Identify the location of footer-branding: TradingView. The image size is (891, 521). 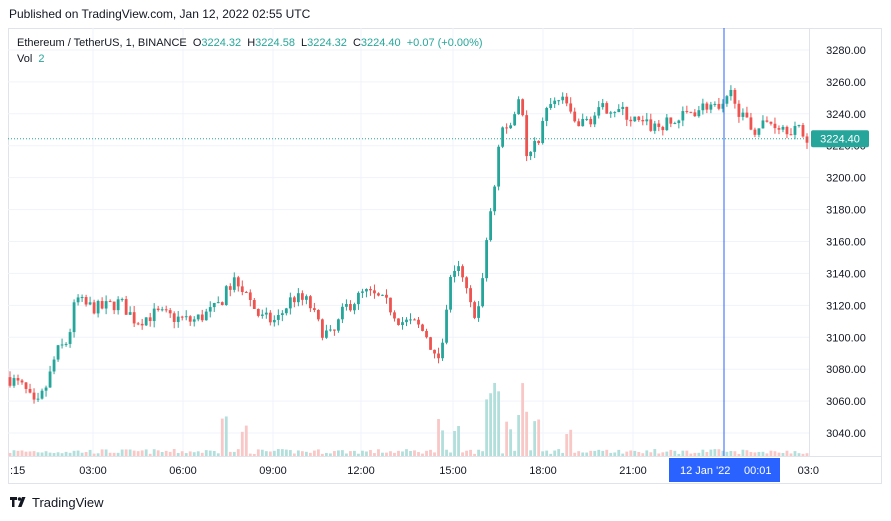
(57, 502).